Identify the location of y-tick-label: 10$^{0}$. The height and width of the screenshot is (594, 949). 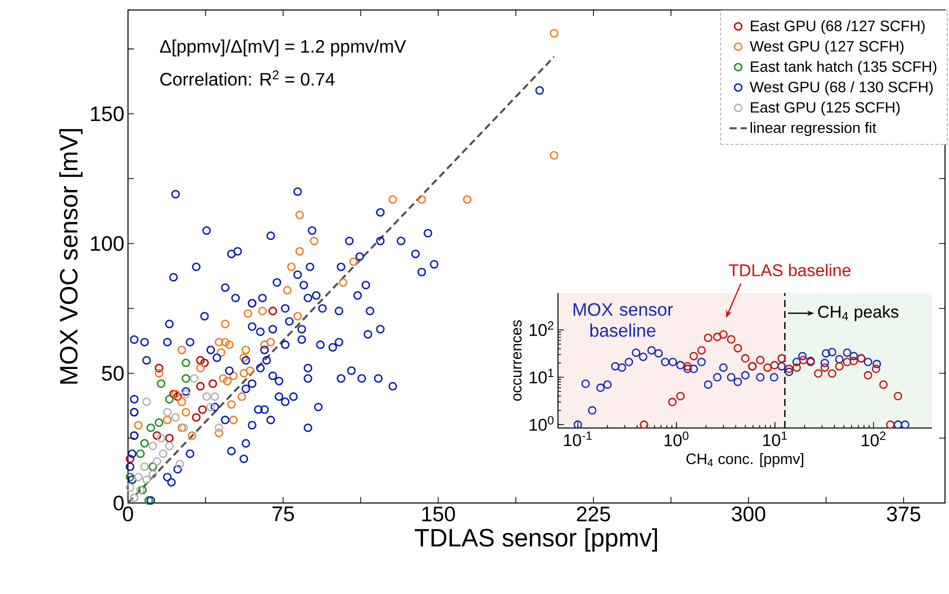
(542, 423).